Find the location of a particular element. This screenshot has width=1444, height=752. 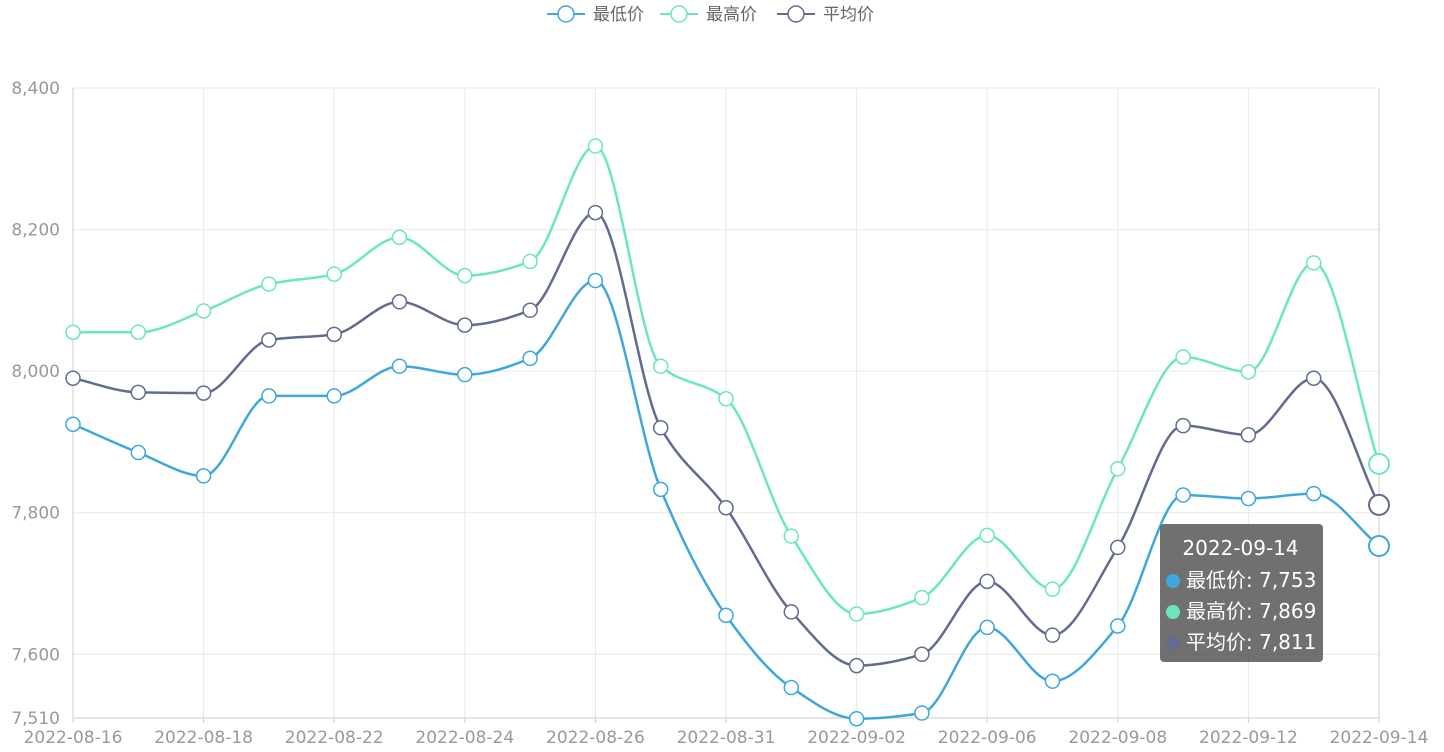

legend: 最低价 最高价 平均价 is located at coordinates (710, 15).